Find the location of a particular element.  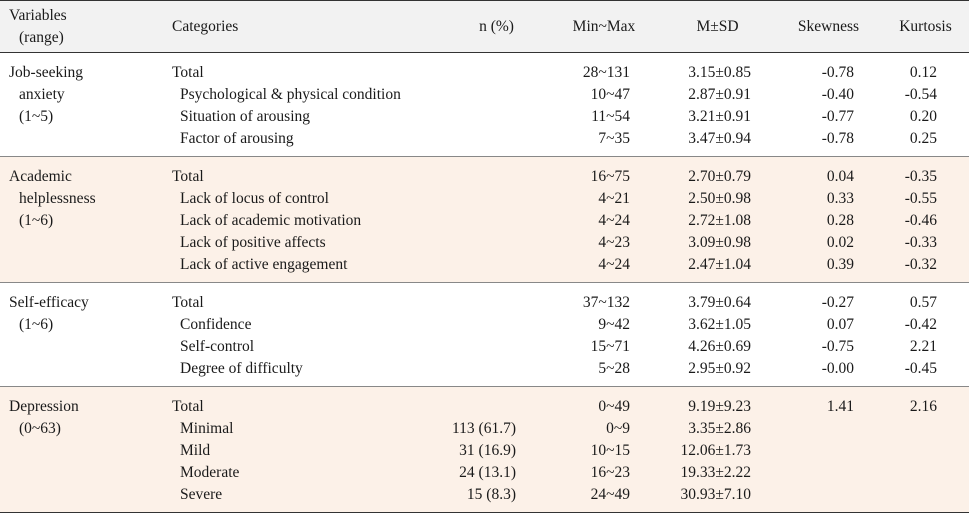

variable-cell: Job-seeking anxiety (1~5) is located at coordinates (81, 105).